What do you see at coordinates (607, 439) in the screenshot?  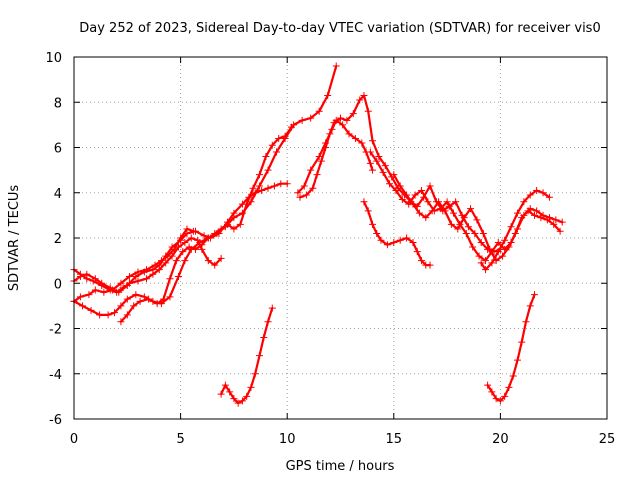 I see `x-tick-label: 25` at bounding box center [607, 439].